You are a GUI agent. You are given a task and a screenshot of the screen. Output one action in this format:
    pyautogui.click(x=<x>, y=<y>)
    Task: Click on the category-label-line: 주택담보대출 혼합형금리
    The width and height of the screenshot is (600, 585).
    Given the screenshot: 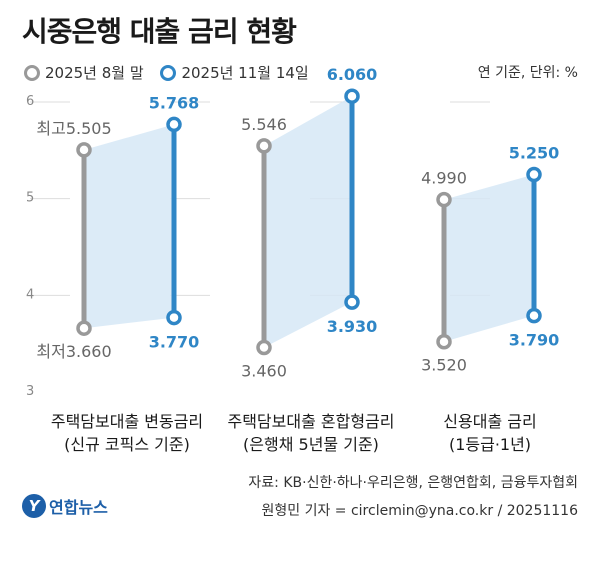 What is the action you would take?
    pyautogui.click(x=311, y=421)
    